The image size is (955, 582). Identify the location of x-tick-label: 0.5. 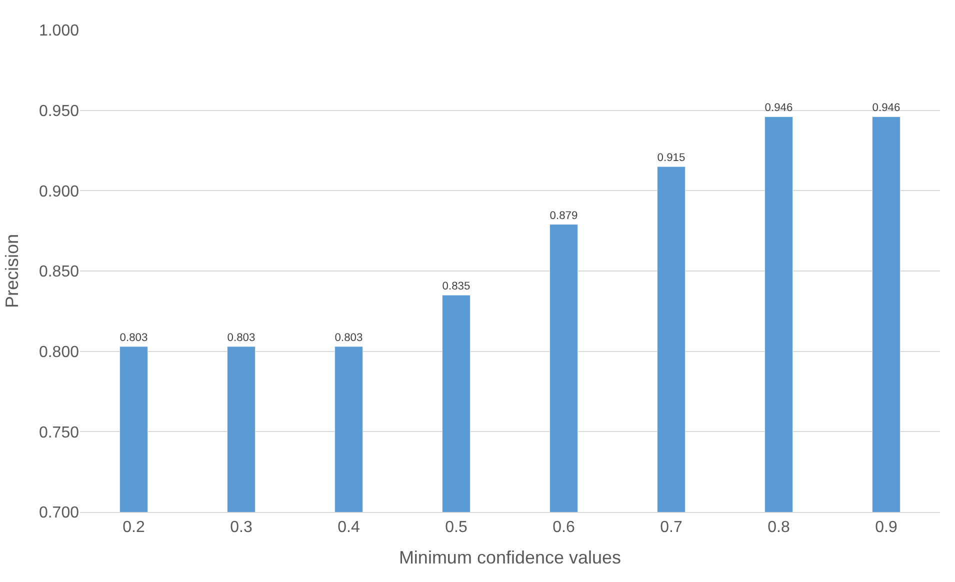
(456, 527).